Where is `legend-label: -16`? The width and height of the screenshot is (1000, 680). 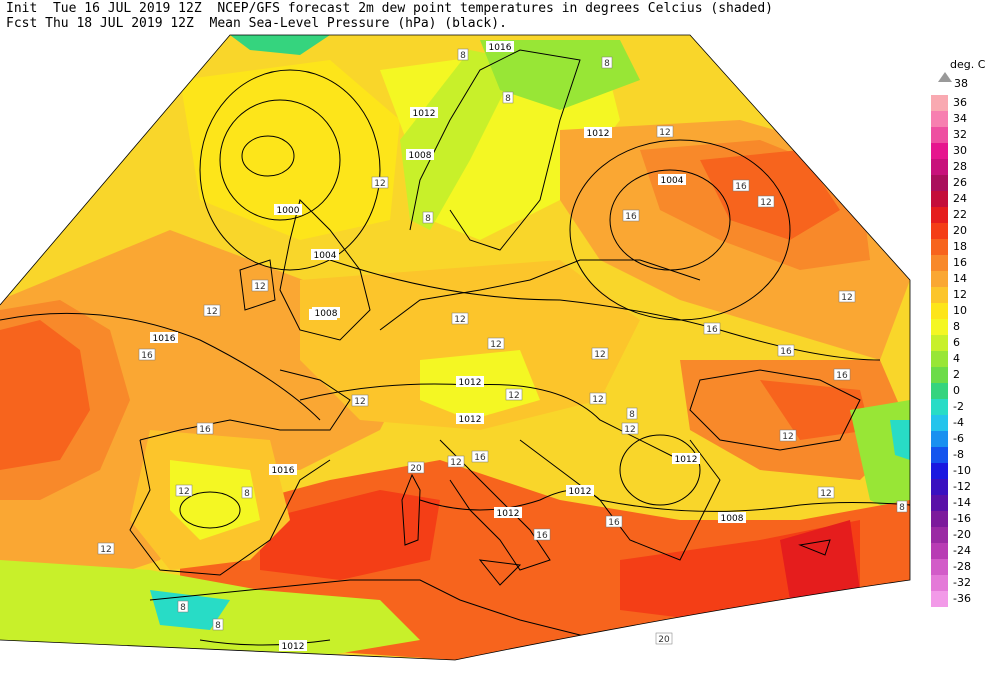
legend-label: -16 is located at coordinates (962, 518).